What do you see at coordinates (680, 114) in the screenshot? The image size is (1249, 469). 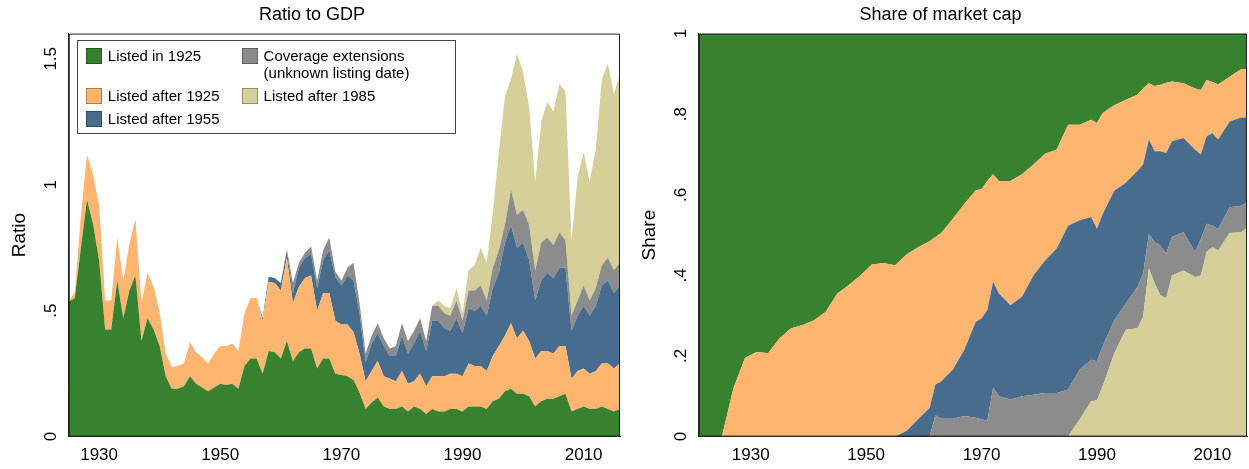 I see `y-tick-label: .8` at bounding box center [680, 114].